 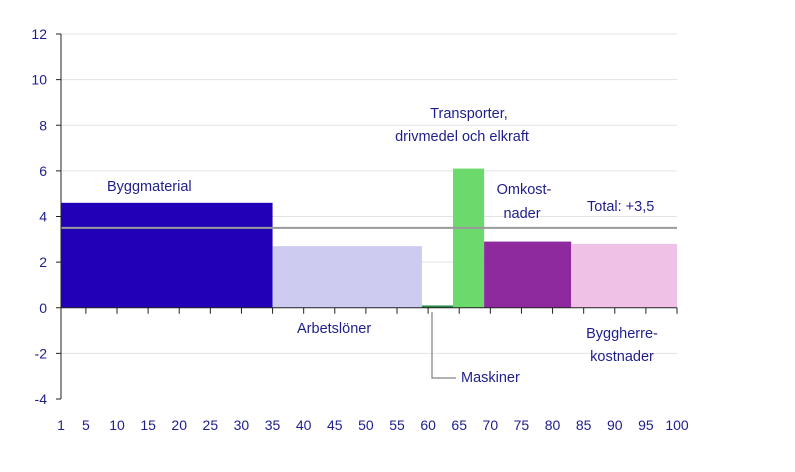 What do you see at coordinates (524, 190) in the screenshot?
I see `label-omkost-line1: Omkost-` at bounding box center [524, 190].